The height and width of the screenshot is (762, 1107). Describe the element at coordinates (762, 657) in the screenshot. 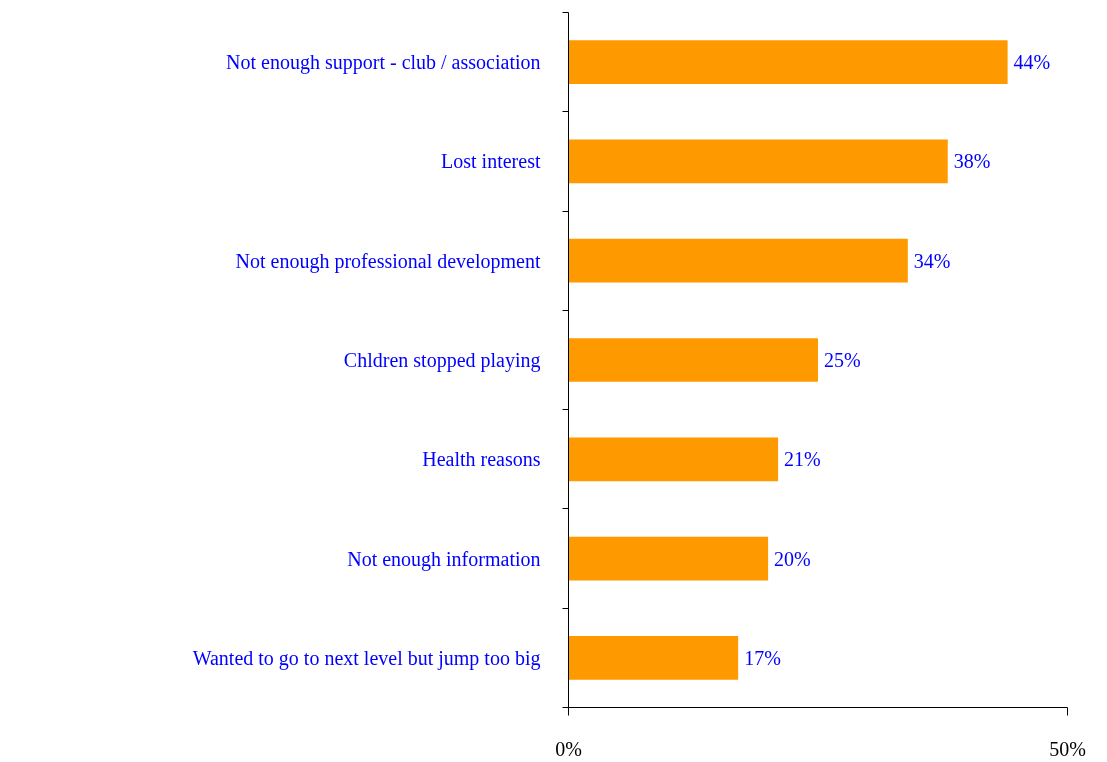

I see `data-label: 17%` at that location.